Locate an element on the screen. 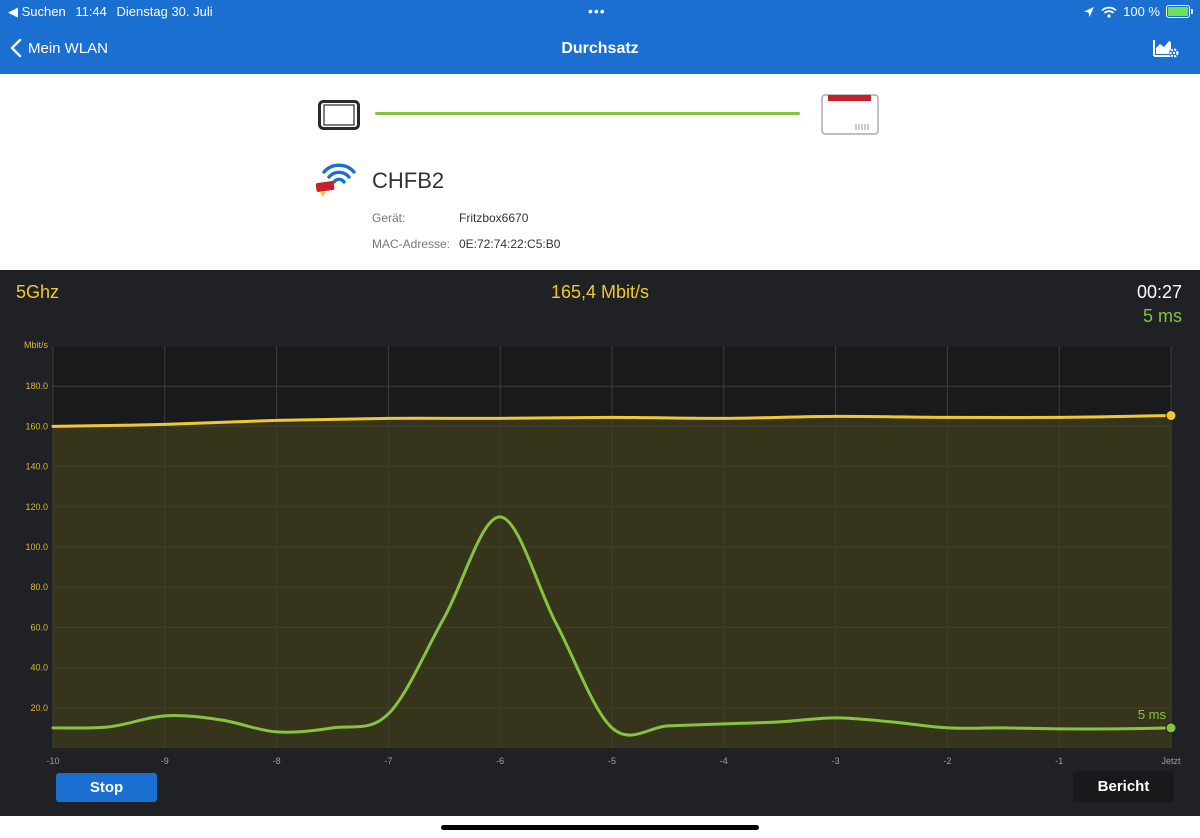 This screenshot has width=1200, height=838. x-tick-label: -7 is located at coordinates (388, 761).